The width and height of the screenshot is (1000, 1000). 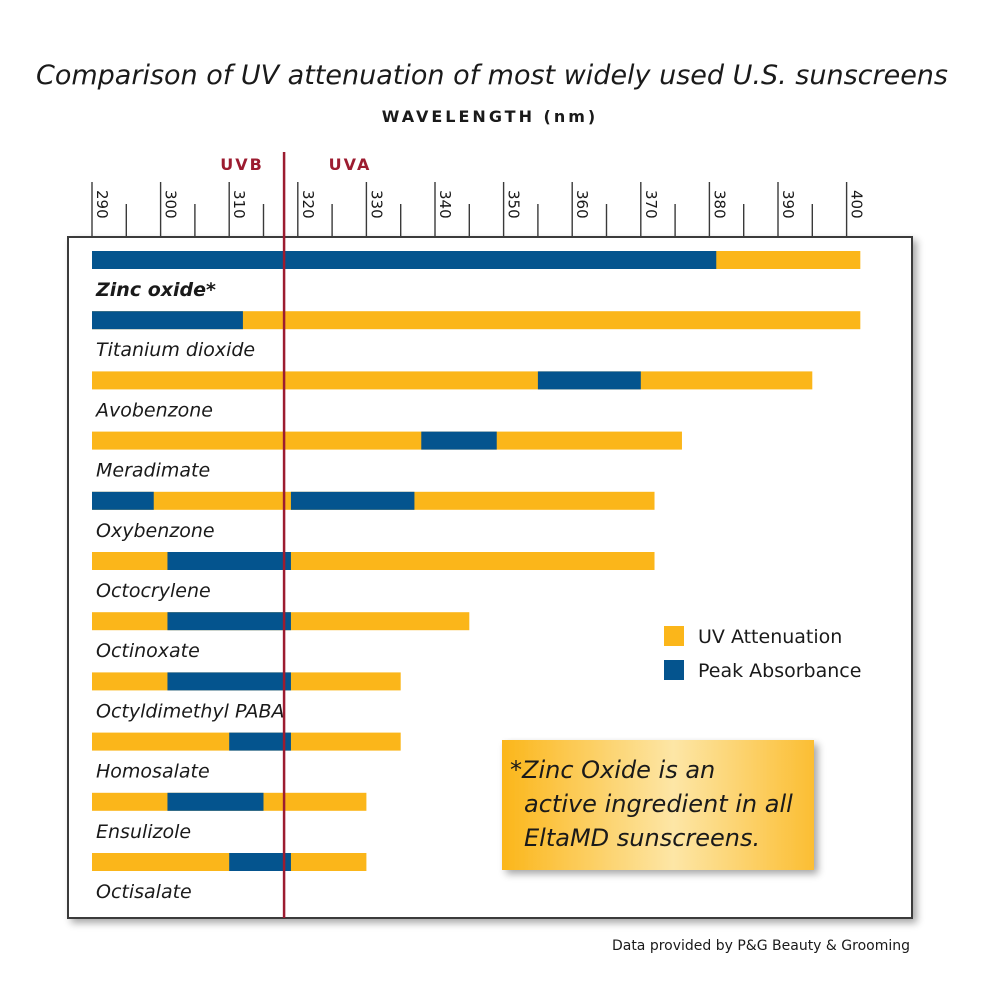 I want to click on note-line-3: EltaMD sunscreens., so click(x=642, y=838).